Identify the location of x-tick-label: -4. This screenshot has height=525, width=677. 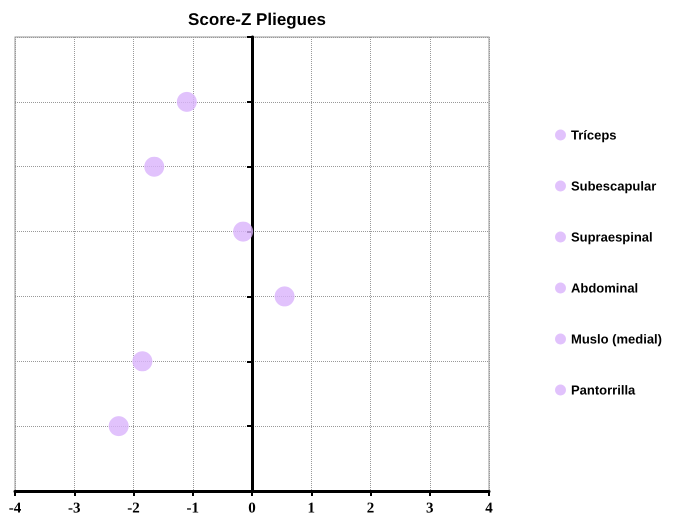
(15, 508).